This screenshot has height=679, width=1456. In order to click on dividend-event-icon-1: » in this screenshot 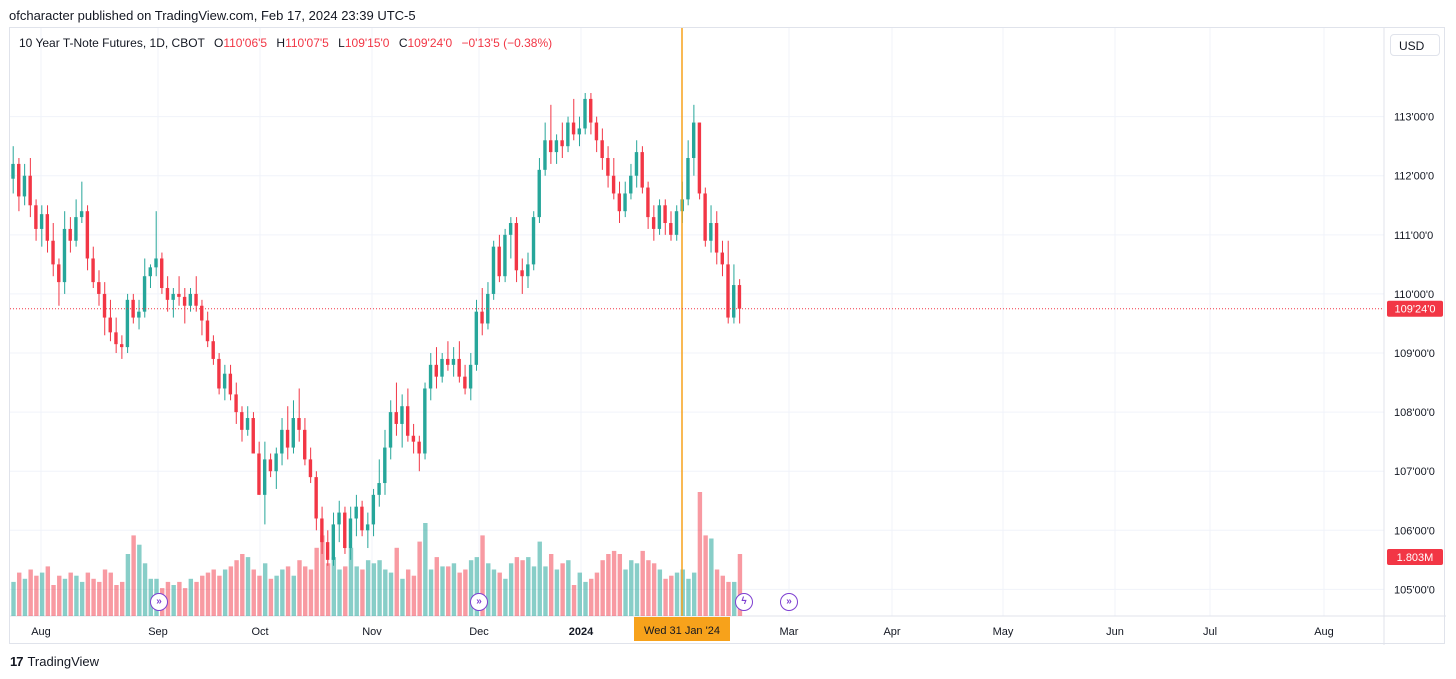, I will do `click(159, 602)`.